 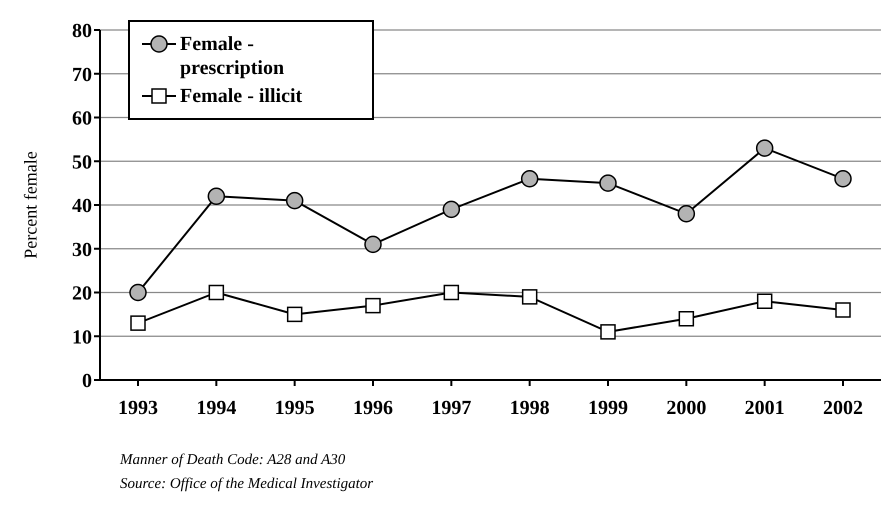 What do you see at coordinates (87, 381) in the screenshot?
I see `y-tick-label: 0` at bounding box center [87, 381].